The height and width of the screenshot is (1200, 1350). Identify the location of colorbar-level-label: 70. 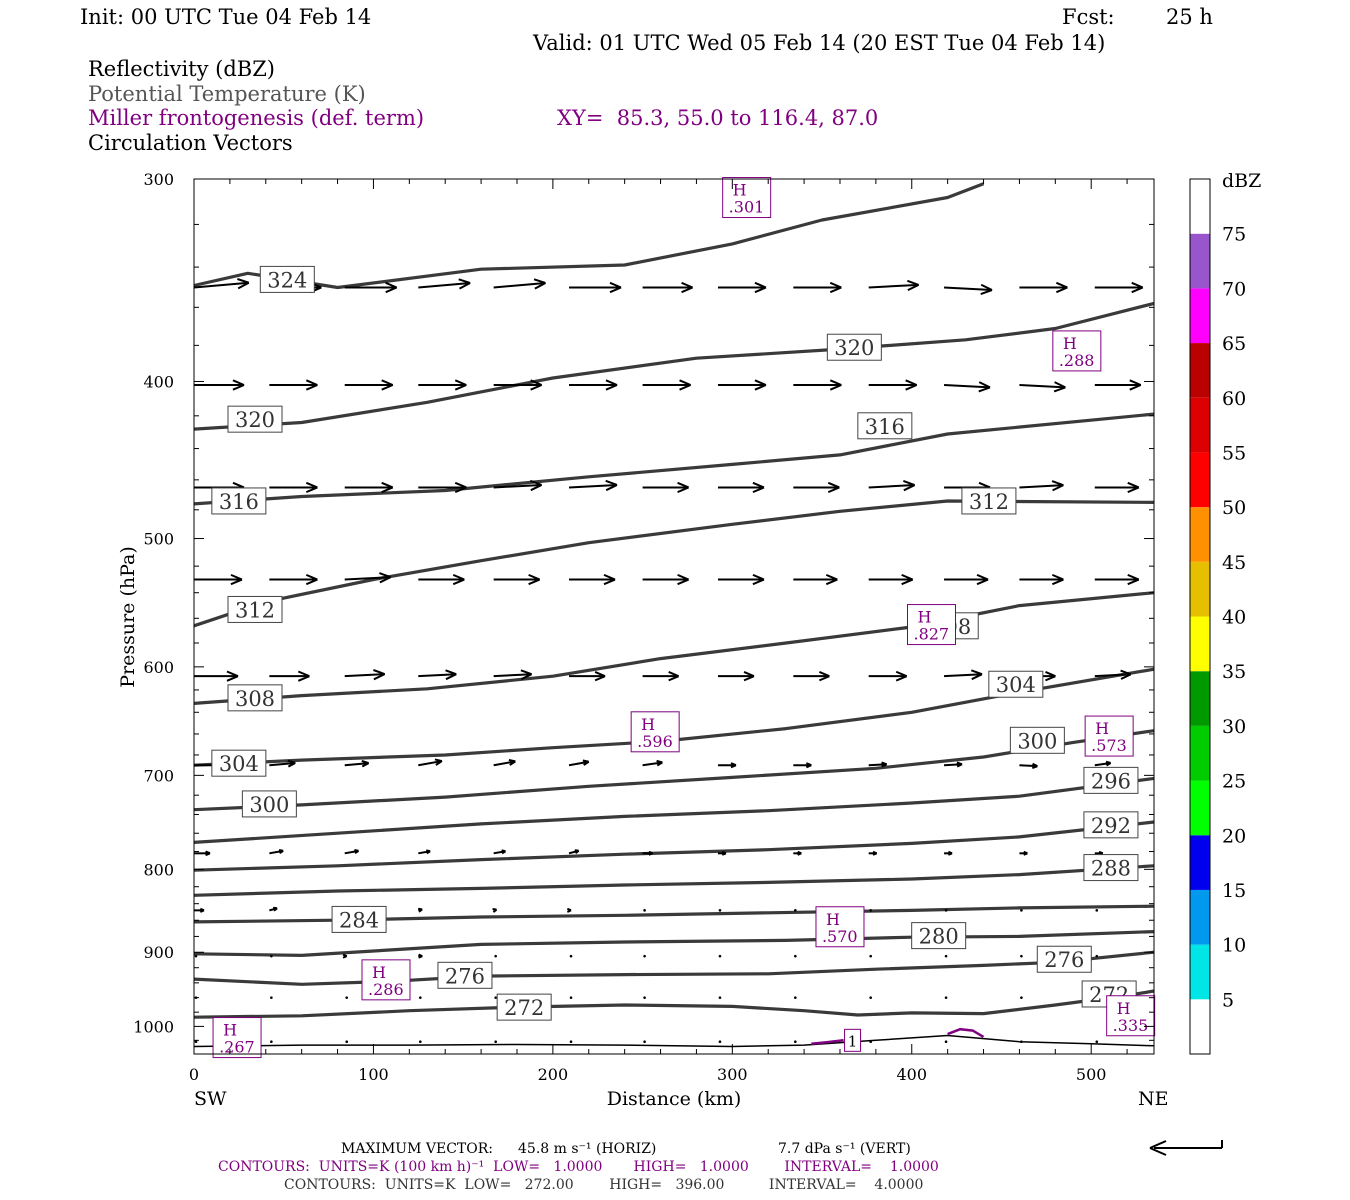
(1234, 289).